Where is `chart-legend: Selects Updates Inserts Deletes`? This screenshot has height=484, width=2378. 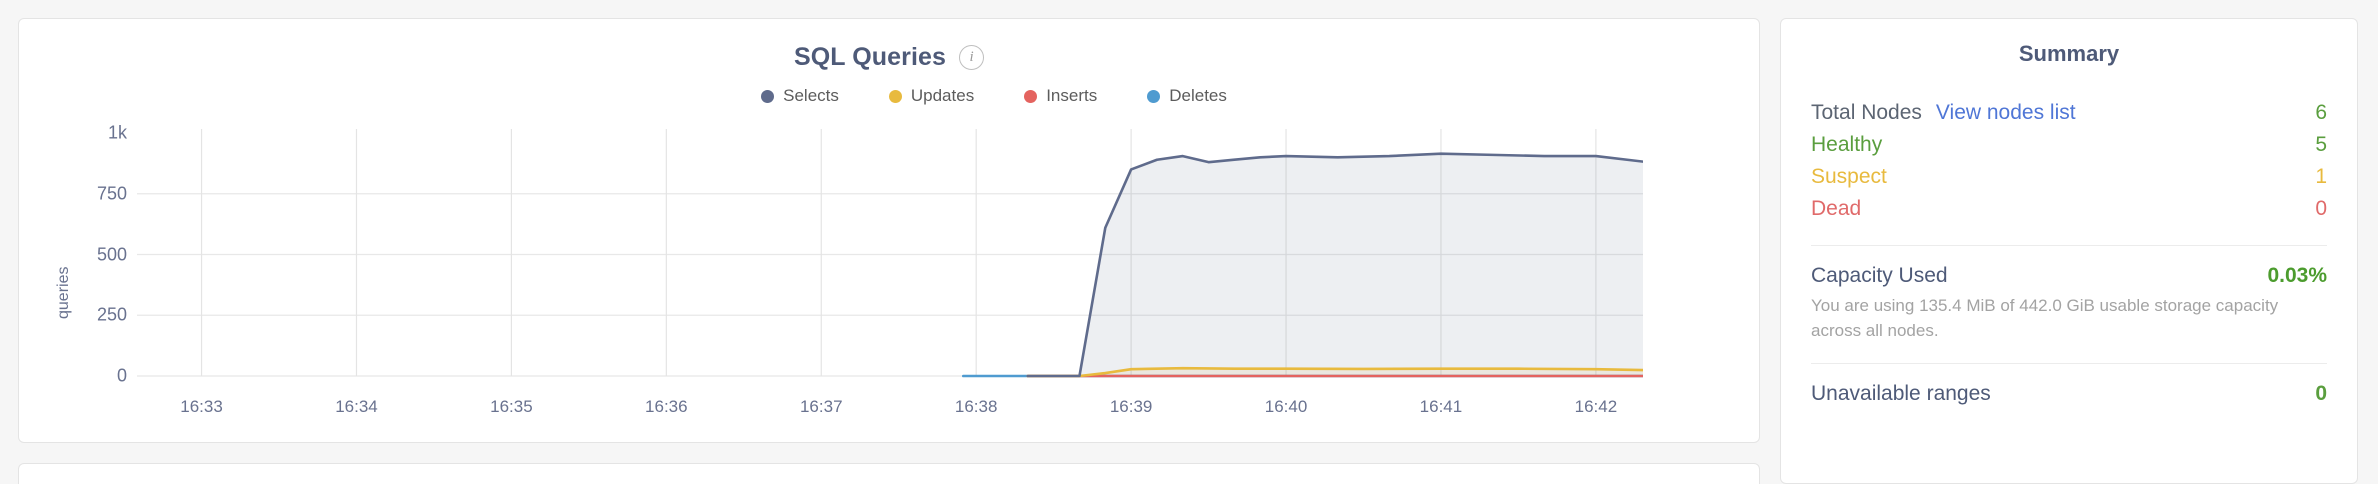 chart-legend: Selects Updates Inserts Deletes is located at coordinates (889, 96).